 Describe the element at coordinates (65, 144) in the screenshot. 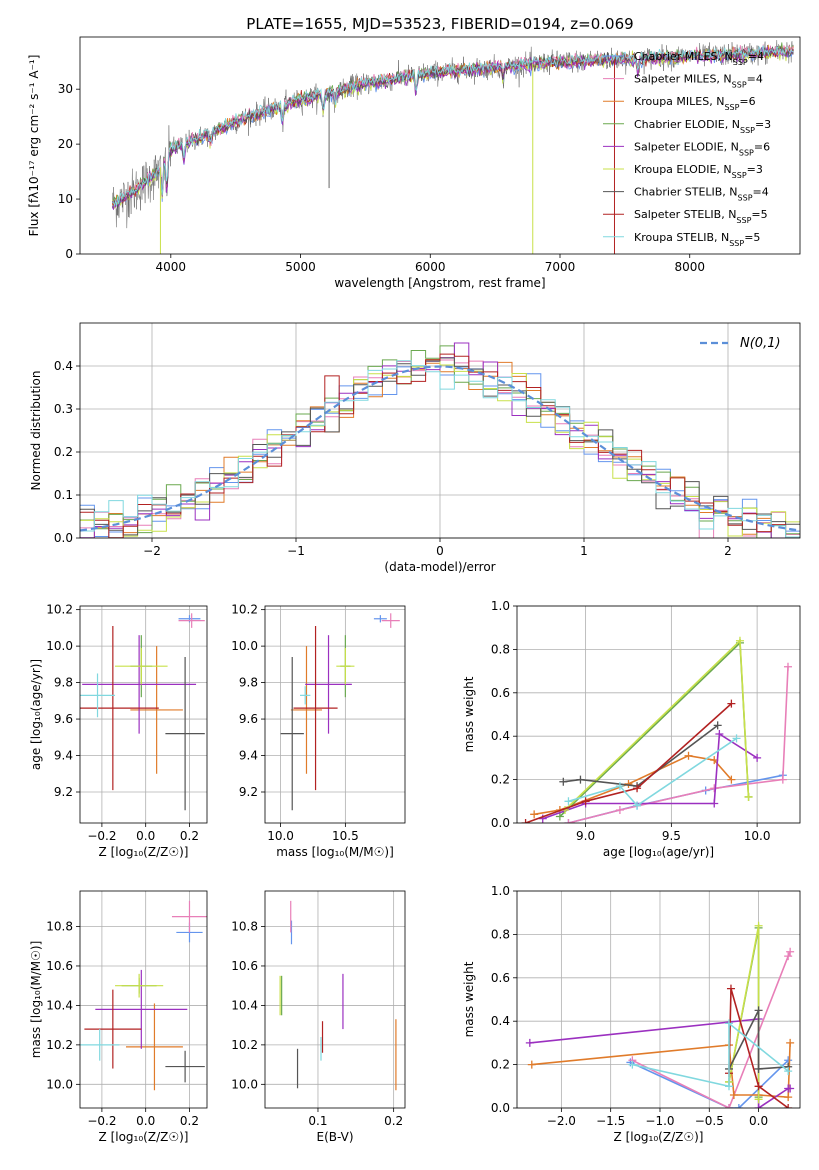

I see `y-tick-label: 20` at that location.